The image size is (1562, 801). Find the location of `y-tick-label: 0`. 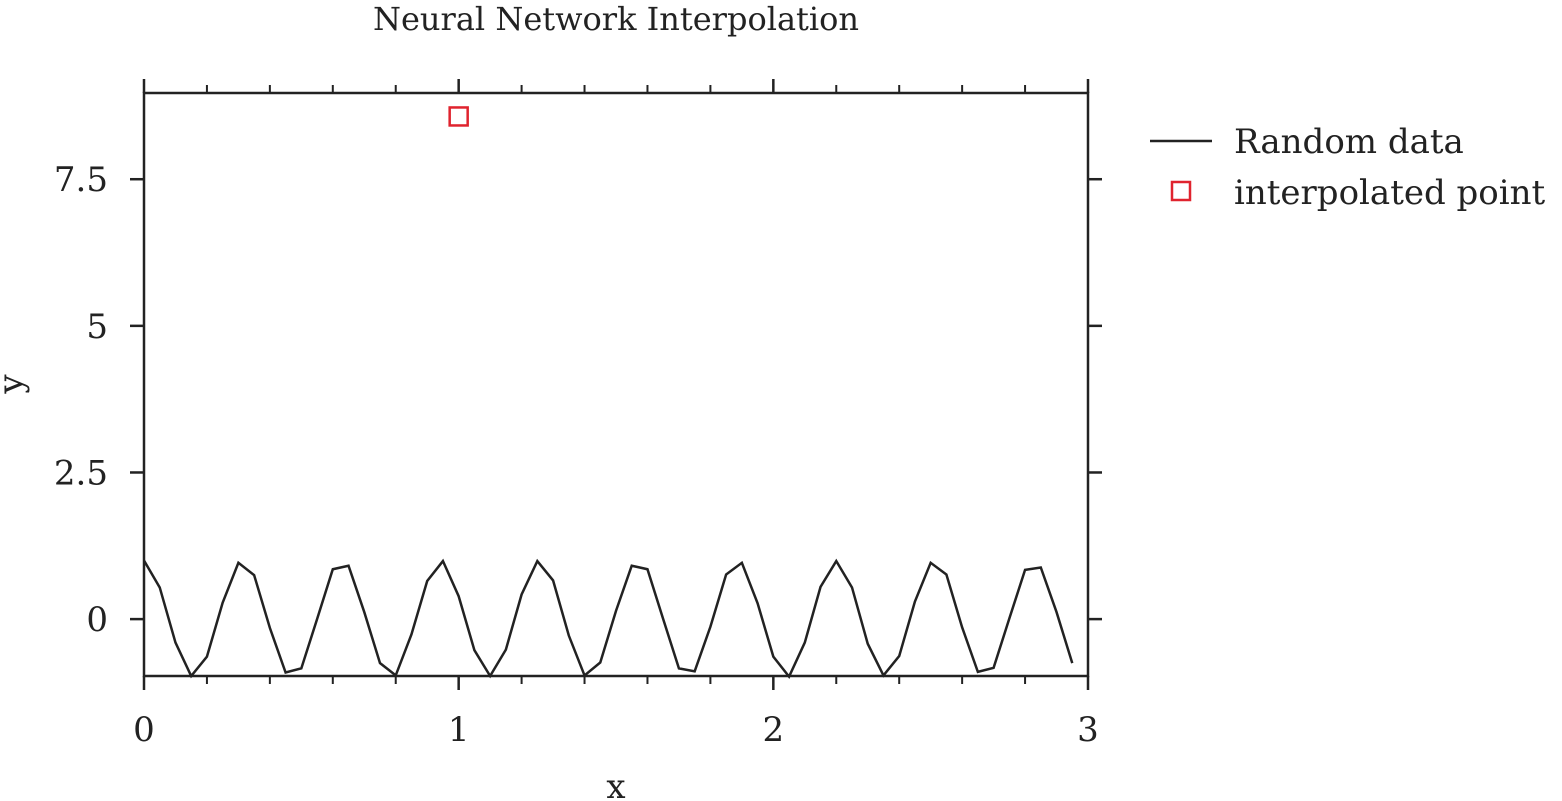

y-tick-label: 0 is located at coordinates (97, 620).